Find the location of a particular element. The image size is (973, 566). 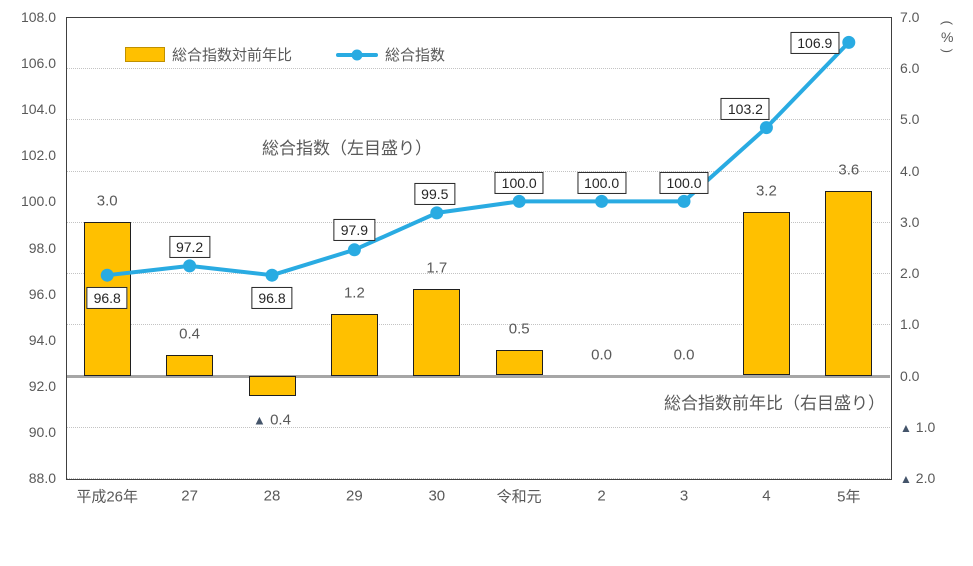

right-axis-tick-label: ▲ 2.0 is located at coordinates (918, 478).